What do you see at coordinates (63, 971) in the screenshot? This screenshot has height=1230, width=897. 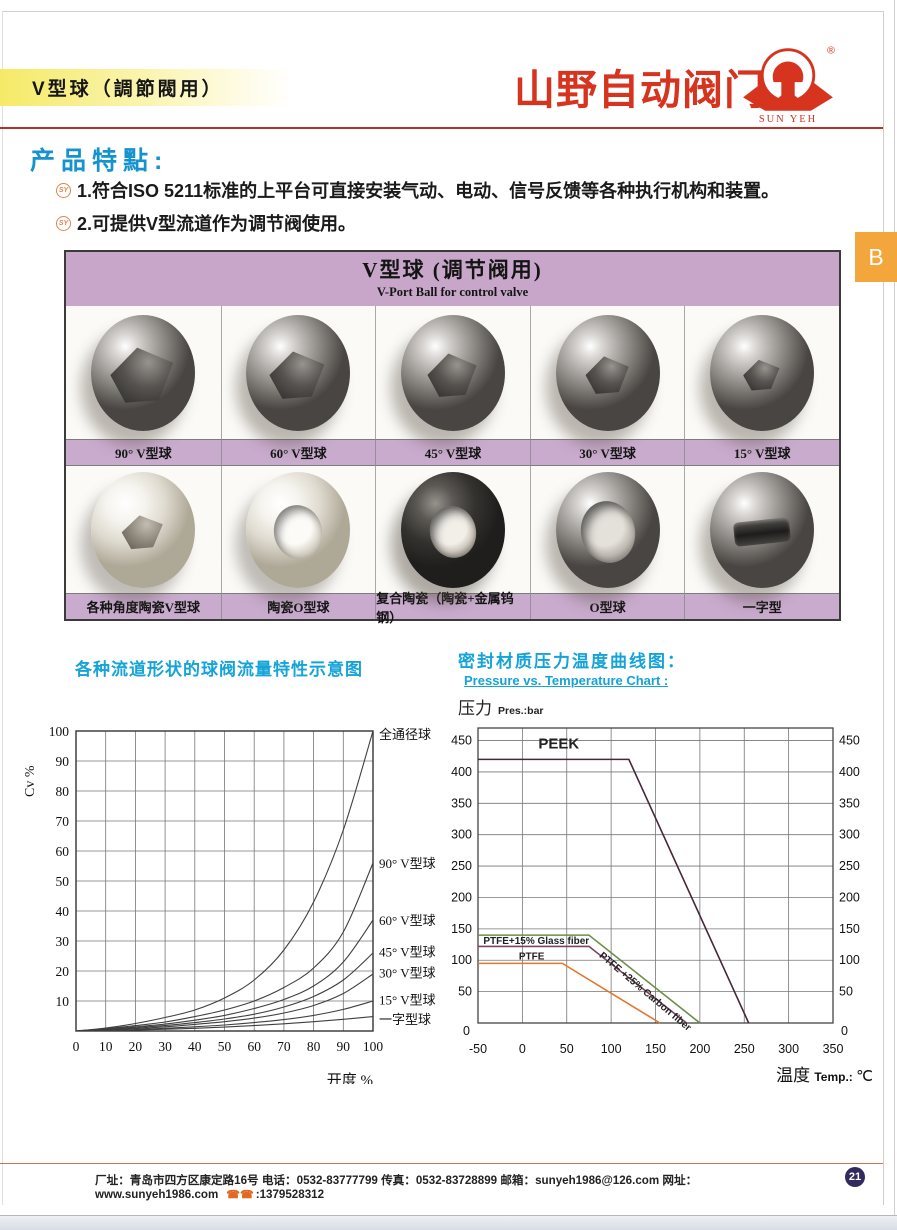 I see `svg-text: 20` at bounding box center [63, 971].